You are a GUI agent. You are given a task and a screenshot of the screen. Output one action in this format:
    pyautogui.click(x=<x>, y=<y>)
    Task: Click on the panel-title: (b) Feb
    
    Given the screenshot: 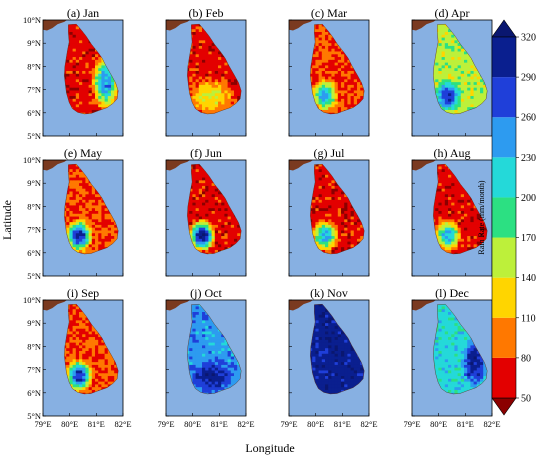 What is the action you would take?
    pyautogui.click(x=206, y=13)
    